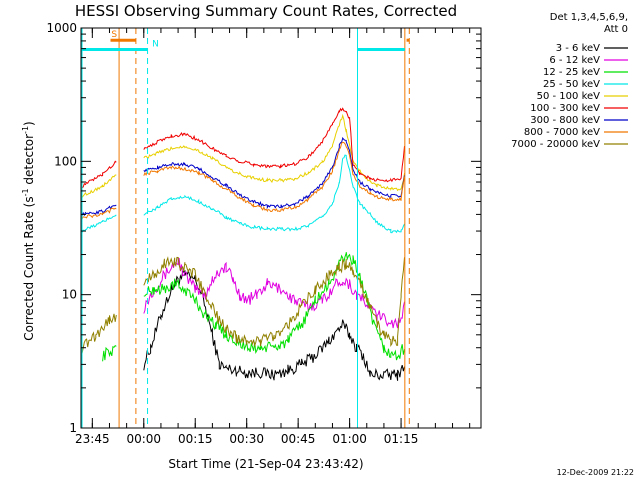 The height and width of the screenshot is (480, 640). Describe the element at coordinates (562, 132) in the screenshot. I see `legend-label-8: 800 - 7000 keV` at that location.